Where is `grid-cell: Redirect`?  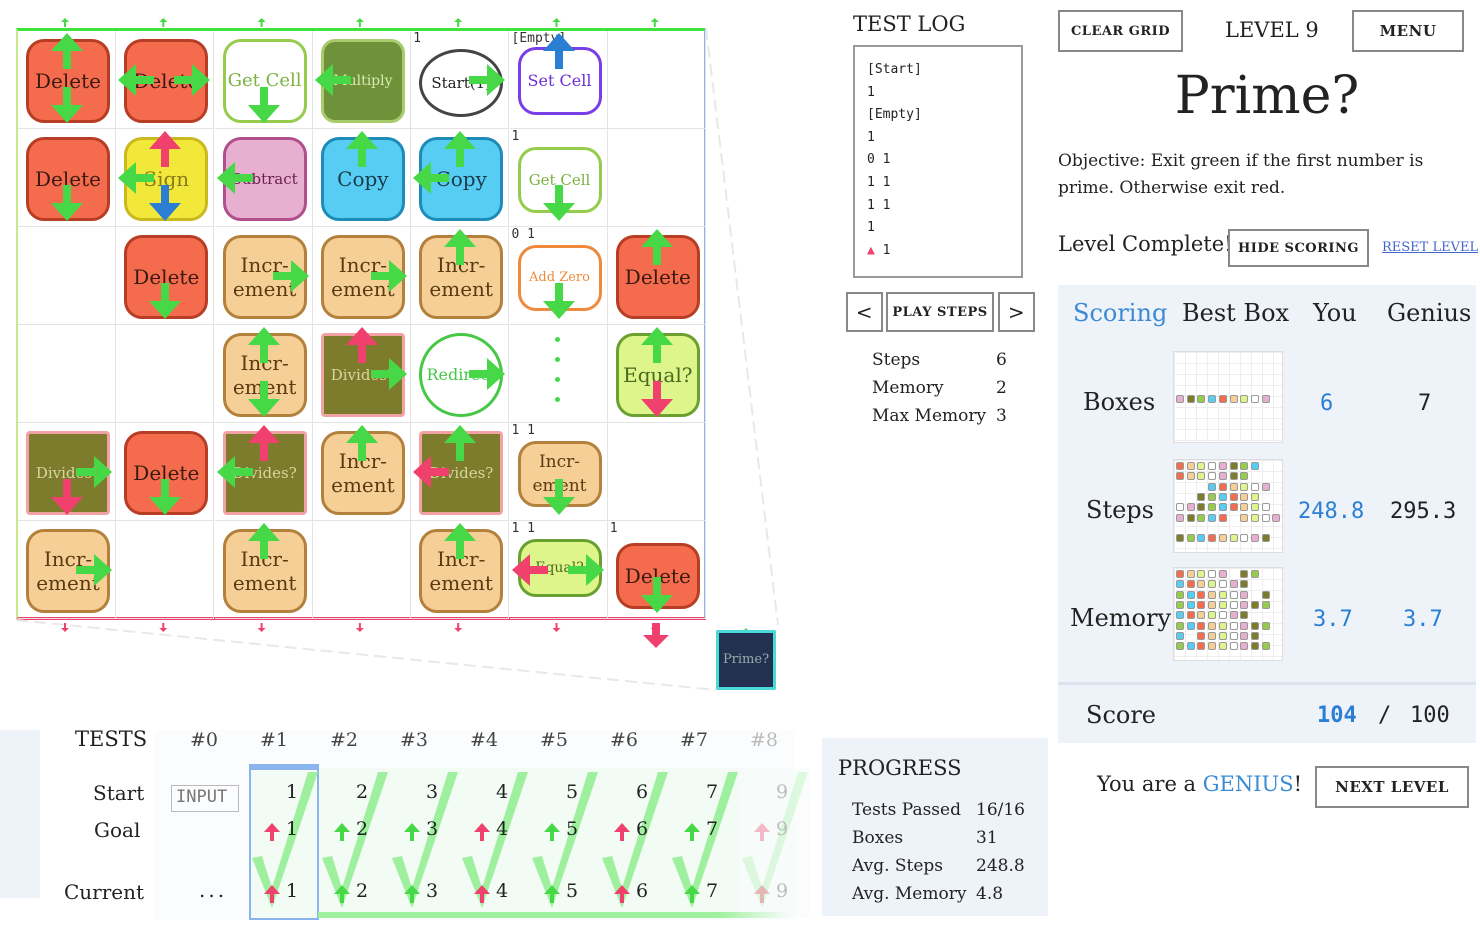
grid-cell: Redirect is located at coordinates (460, 374).